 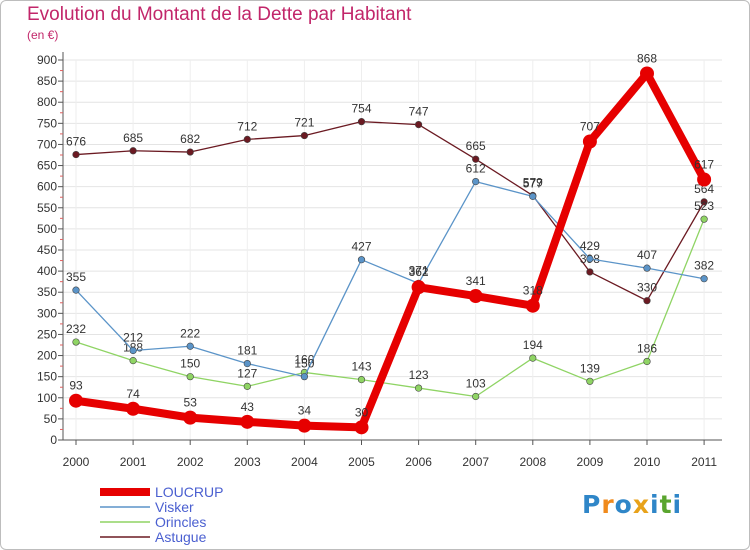 I want to click on data-label-visker: 181, so click(x=247, y=351).